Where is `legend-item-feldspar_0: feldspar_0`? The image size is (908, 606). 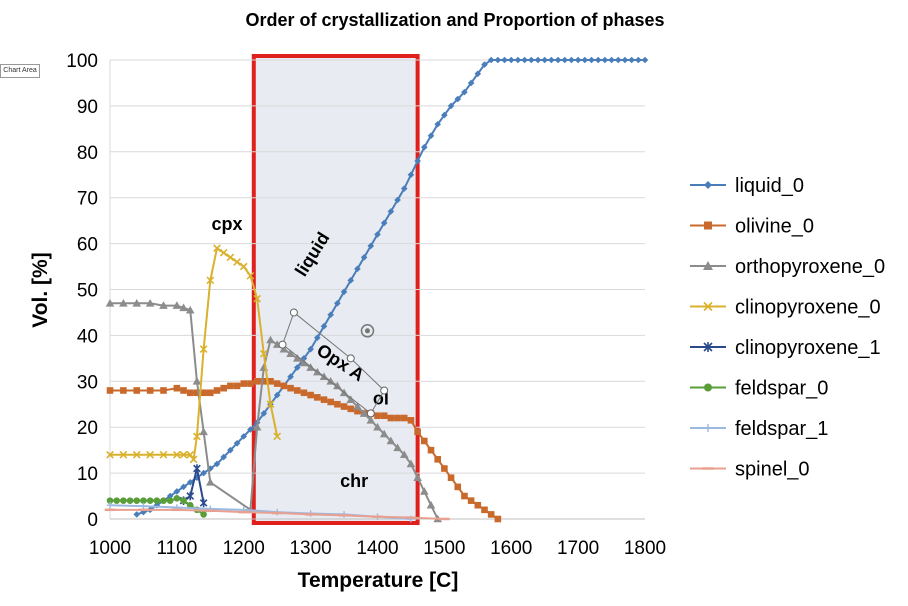
legend-item-feldspar_0: feldspar_0 is located at coordinates (759, 389).